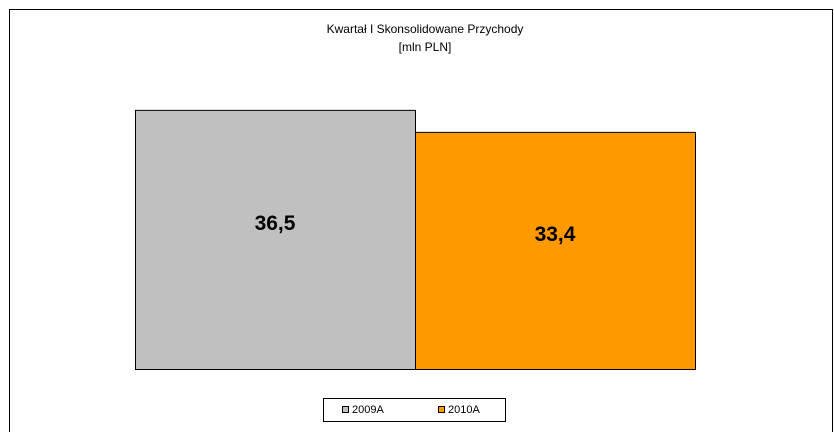  I want to click on data-label: 33,4, so click(555, 234).